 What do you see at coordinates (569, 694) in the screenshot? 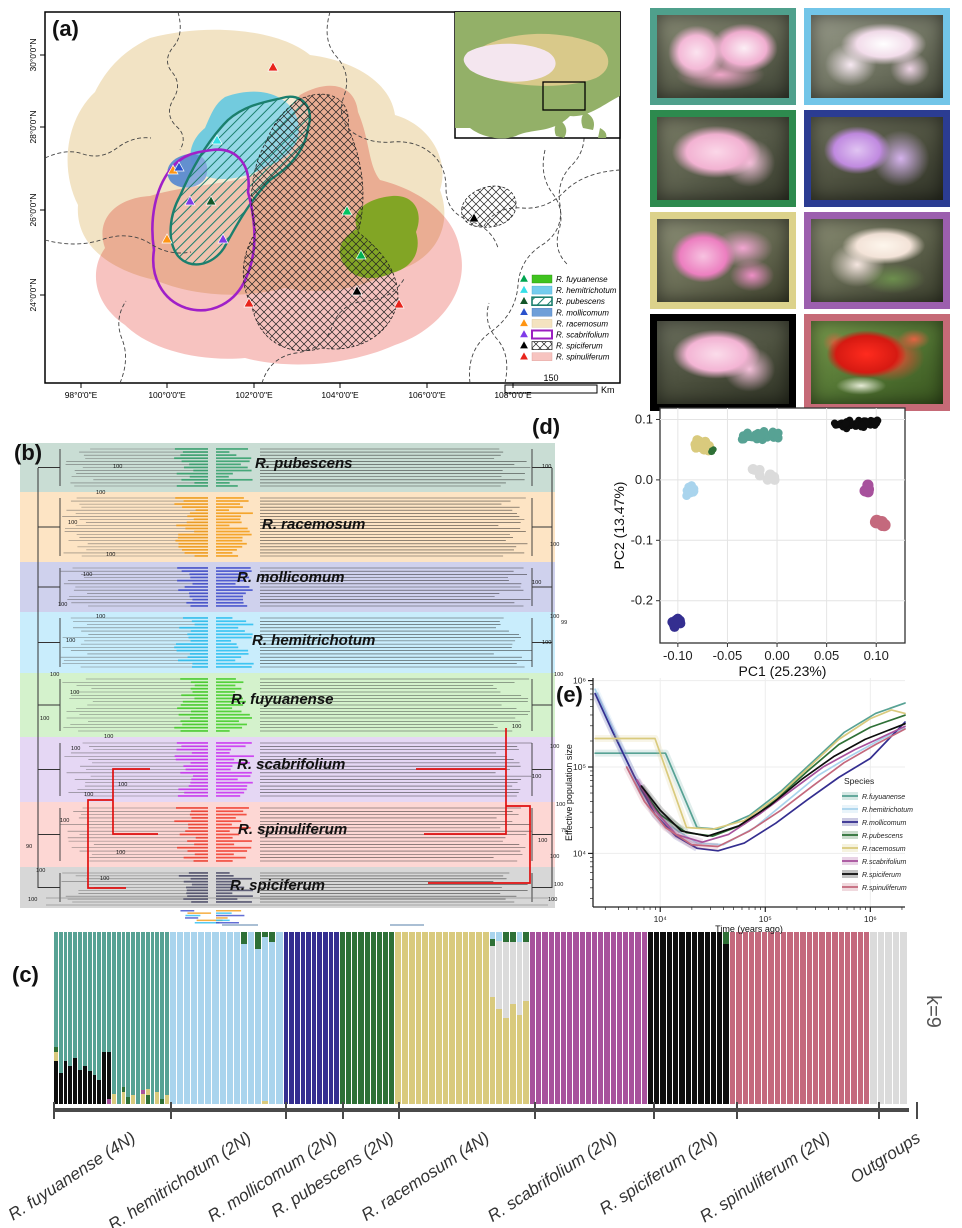
I see `panel-e-label: (e)` at bounding box center [569, 694].